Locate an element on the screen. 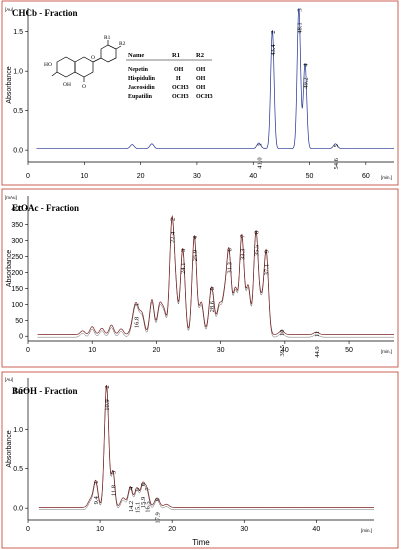  peak-rt-label: 25.9 is located at coordinates (195, 255).